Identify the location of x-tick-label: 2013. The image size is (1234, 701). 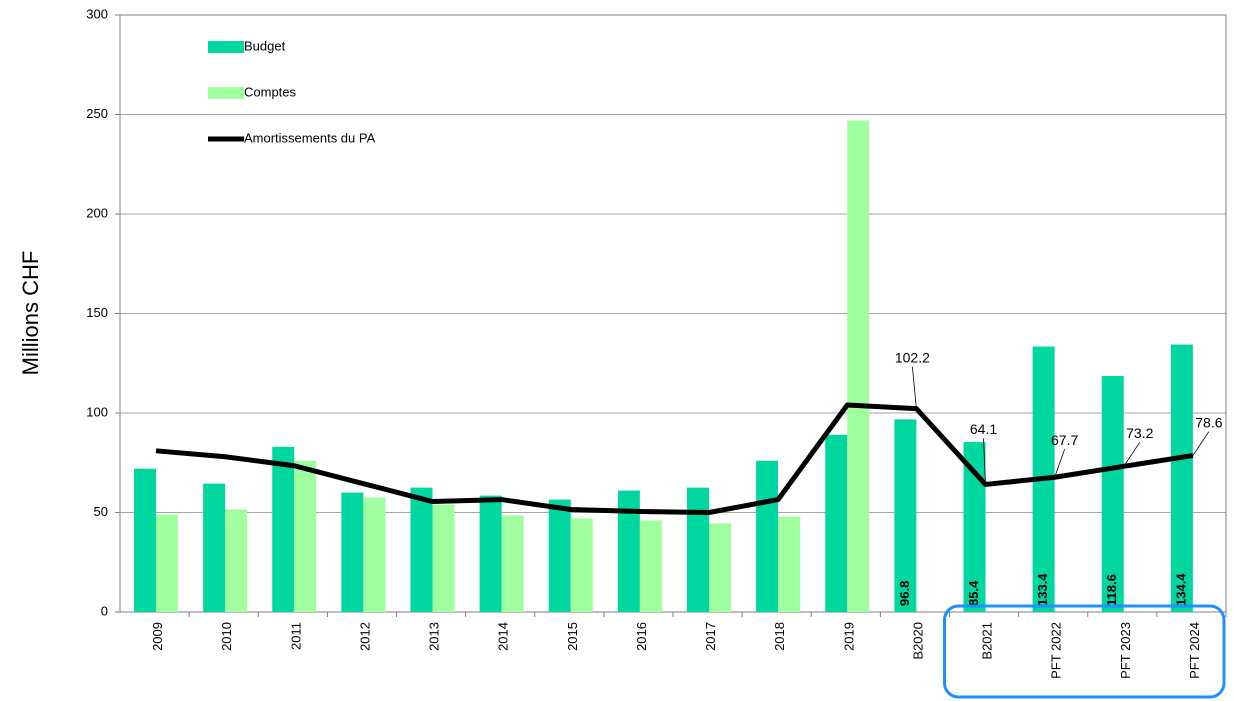
(434, 636).